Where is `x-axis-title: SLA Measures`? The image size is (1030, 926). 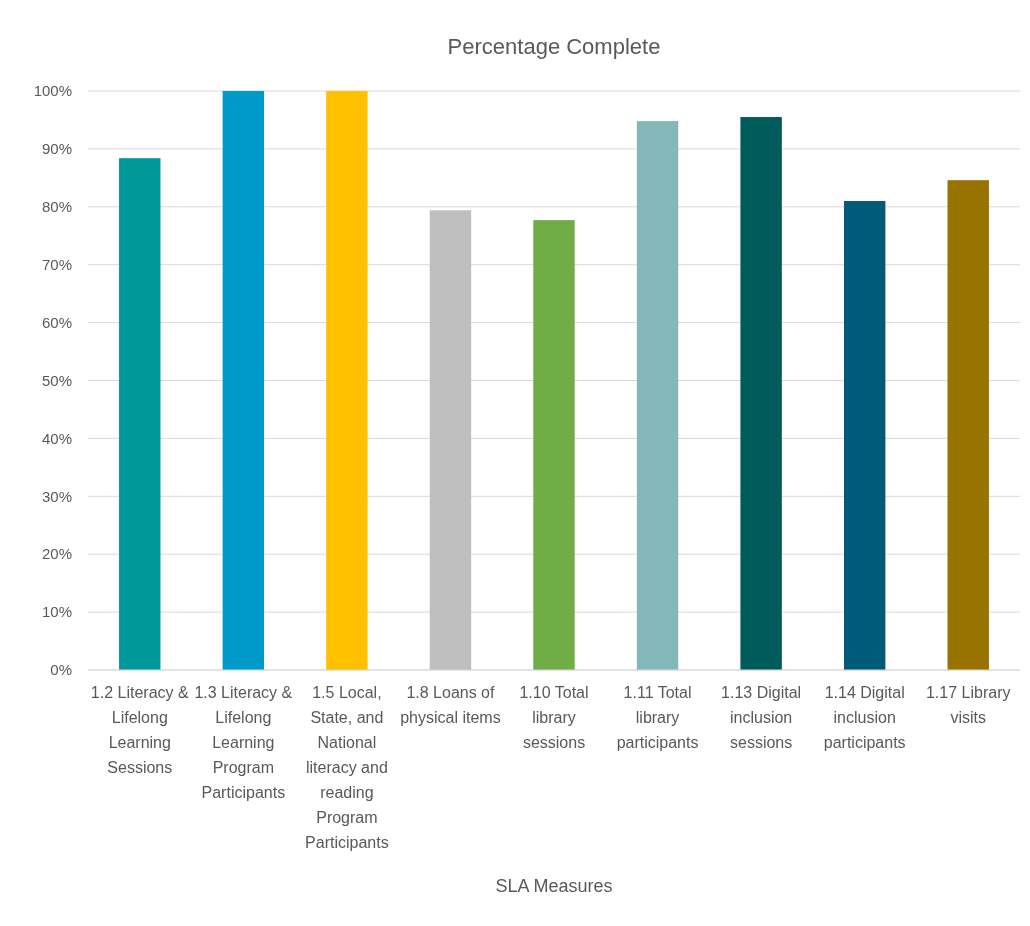 x-axis-title: SLA Measures is located at coordinates (554, 886).